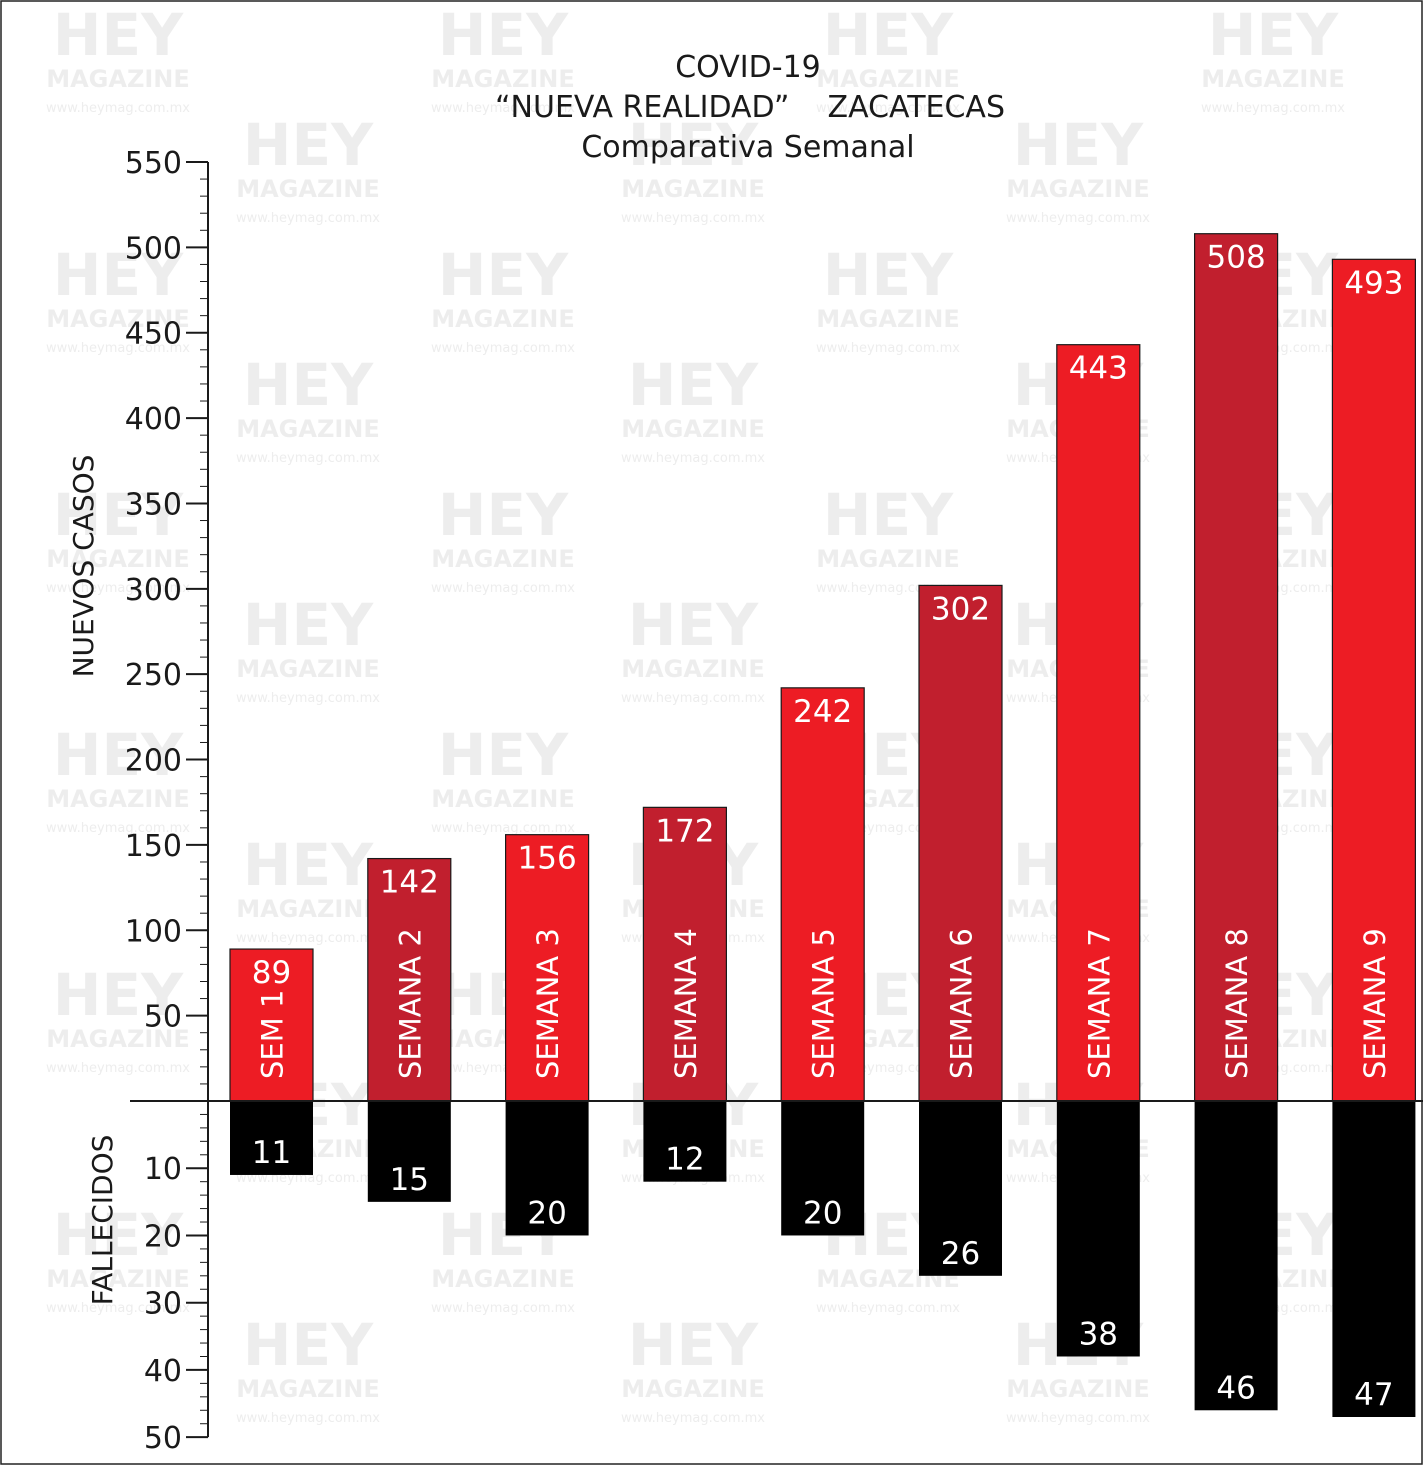 The height and width of the screenshot is (1465, 1423). I want to click on lower-tick-label: 10, so click(163, 1169).